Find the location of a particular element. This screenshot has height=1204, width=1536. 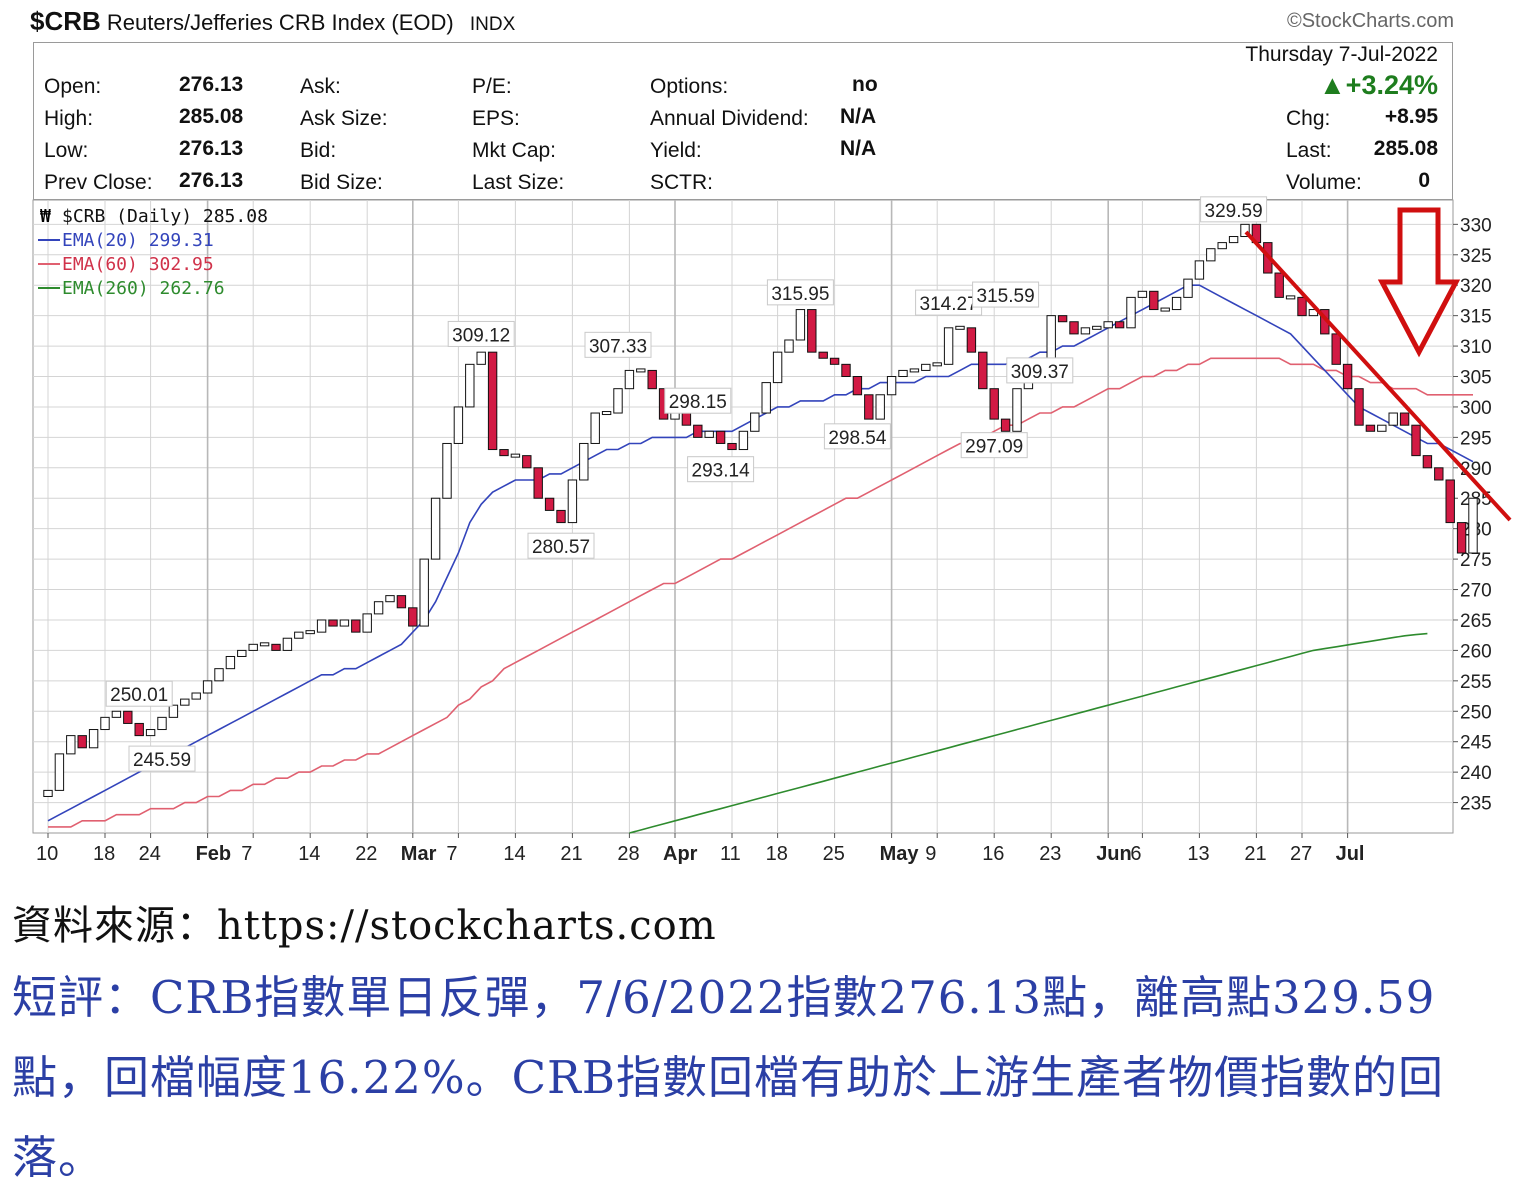

price-label: 315.95 is located at coordinates (800, 294).